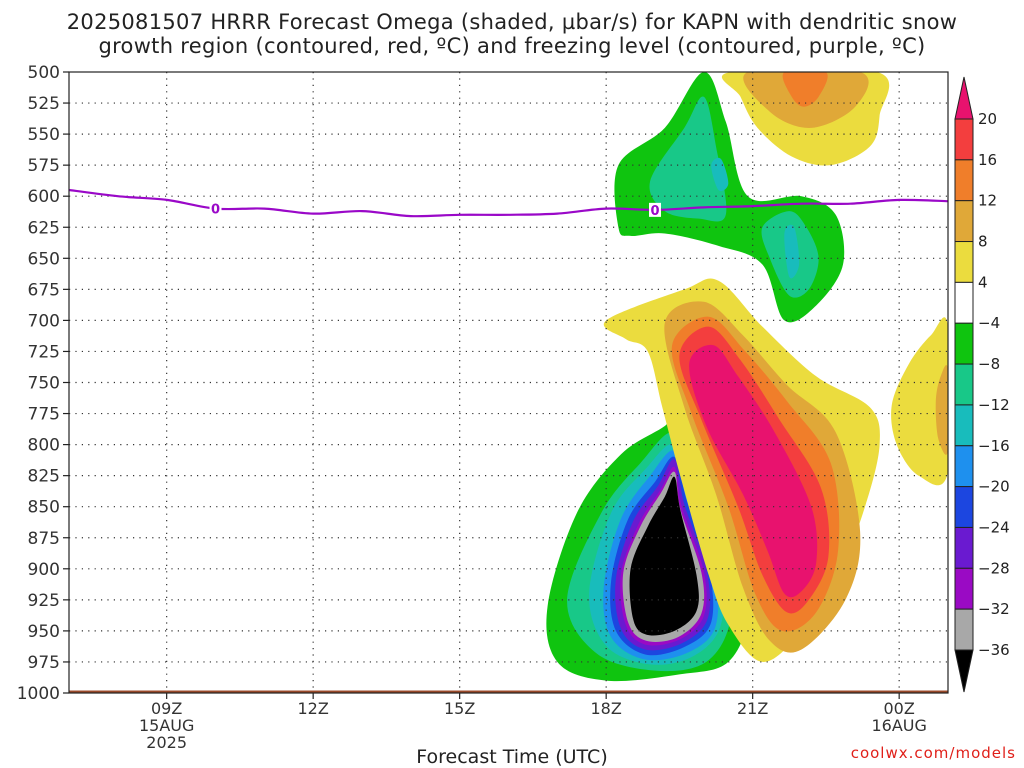  I want to click on y-tick-label-725: 725, so click(44, 352).